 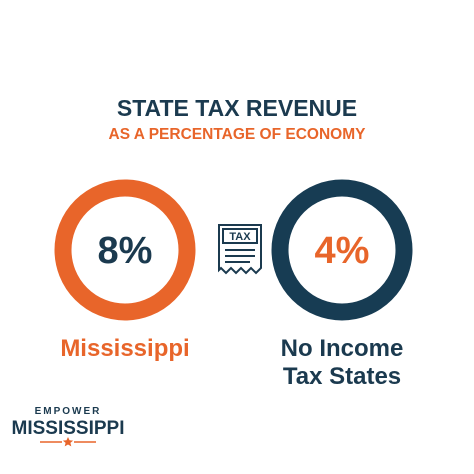 What do you see at coordinates (238, 134) in the screenshot?
I see `subtitle: AS A PERCENTAGE OF ECONOMY` at bounding box center [238, 134].